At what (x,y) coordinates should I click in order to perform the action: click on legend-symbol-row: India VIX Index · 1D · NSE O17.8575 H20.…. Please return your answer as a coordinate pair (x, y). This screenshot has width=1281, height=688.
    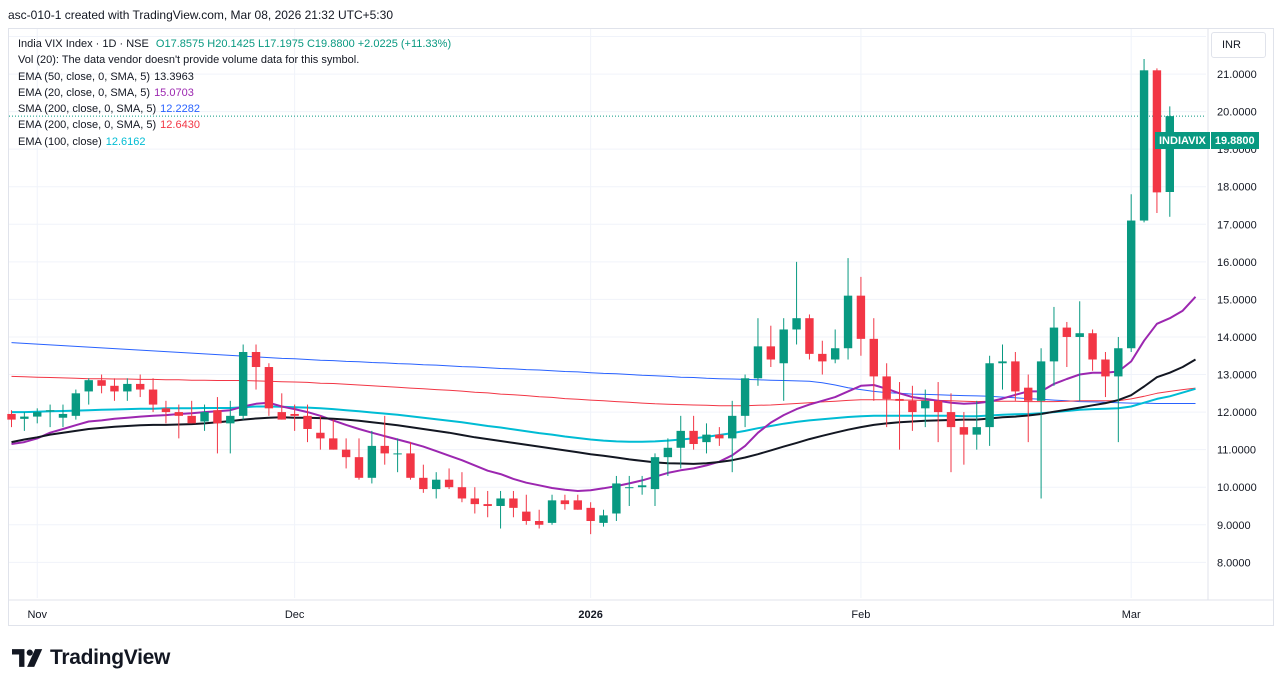
    Looking at the image, I should click on (234, 44).